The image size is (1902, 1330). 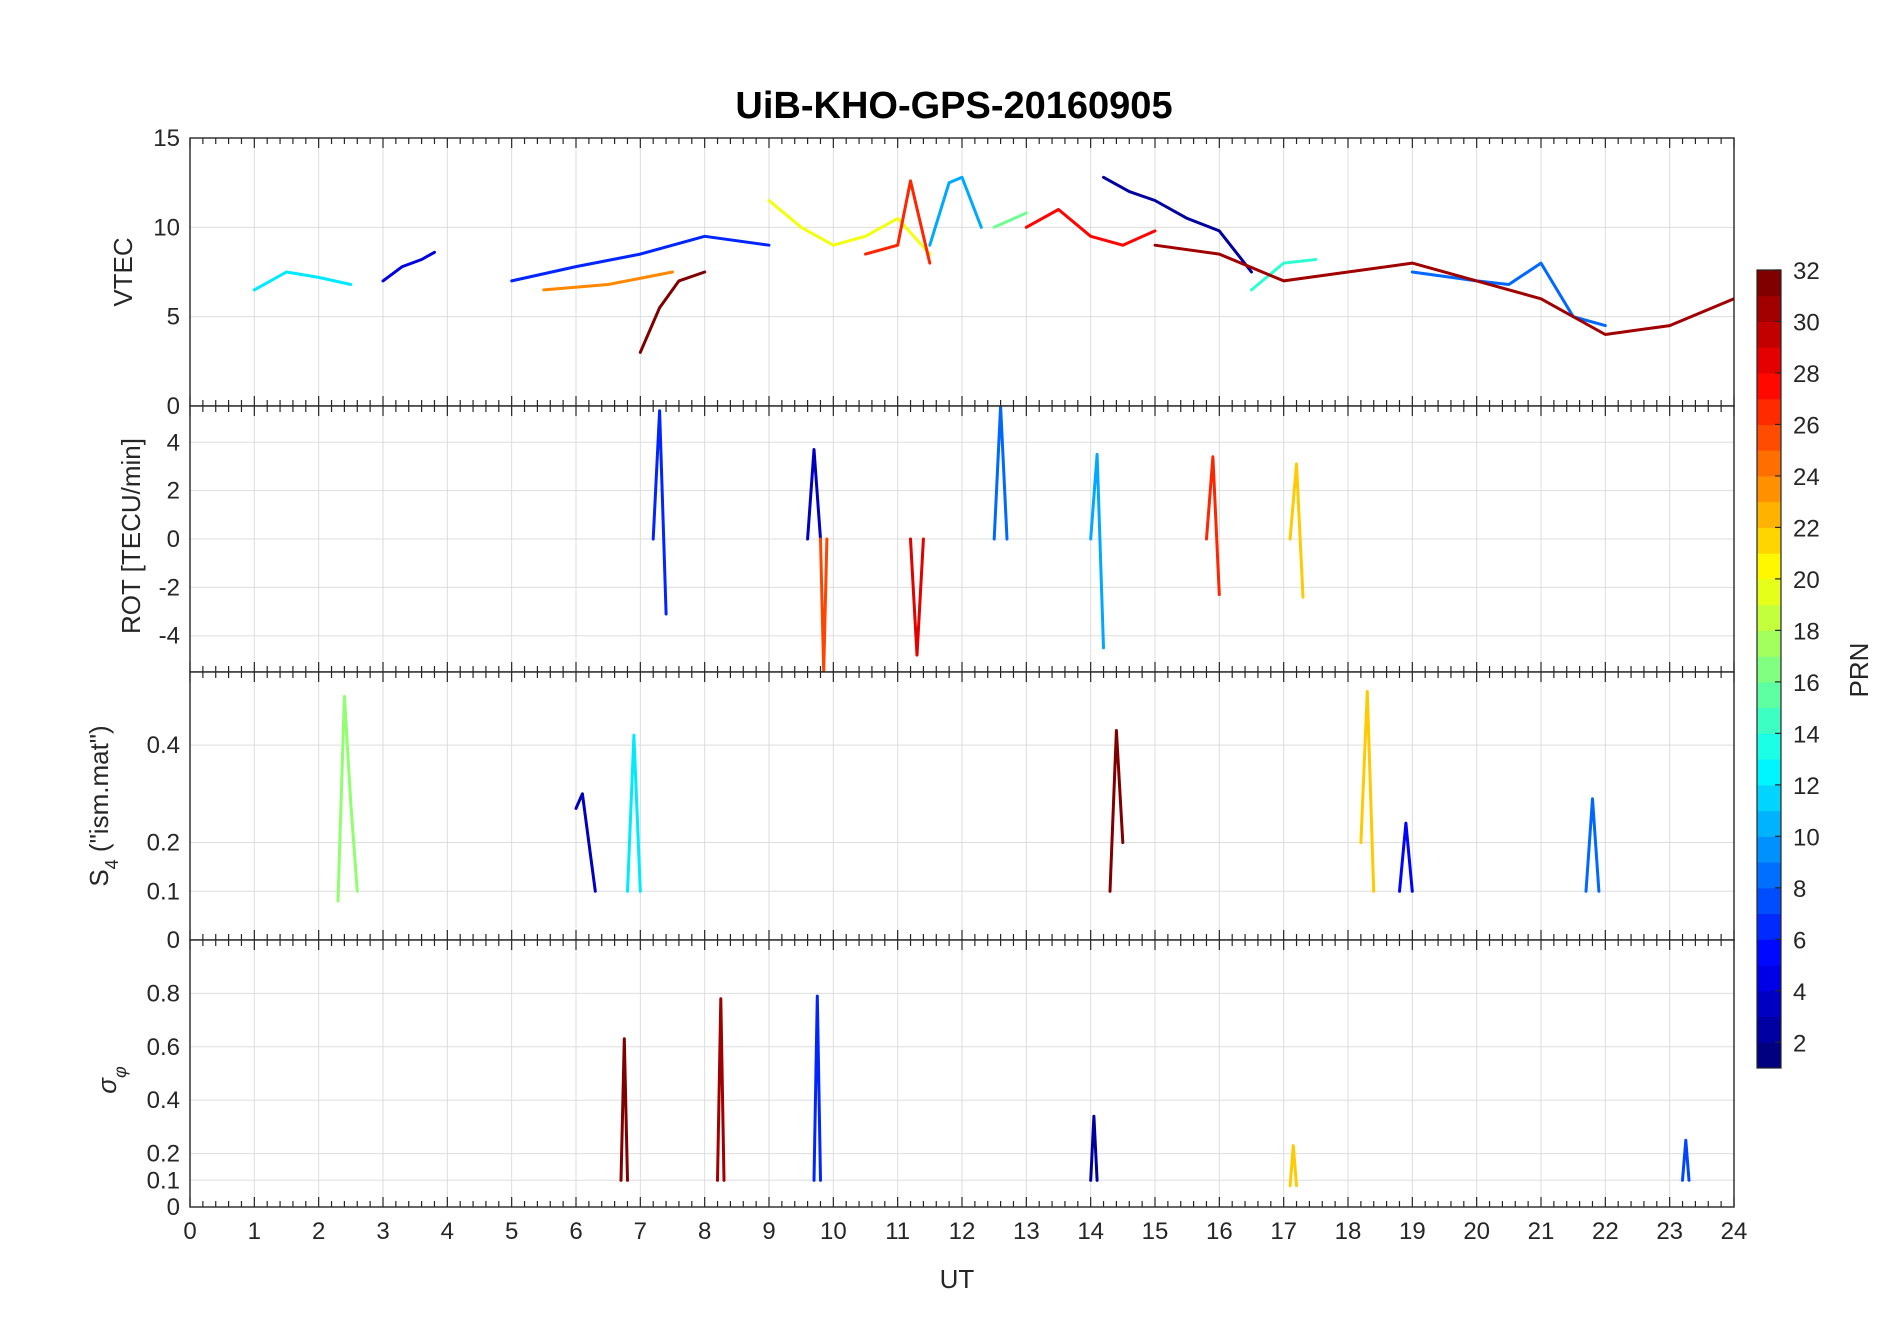 What do you see at coordinates (704, 1231) in the screenshot?
I see `x-tick-label: 8` at bounding box center [704, 1231].